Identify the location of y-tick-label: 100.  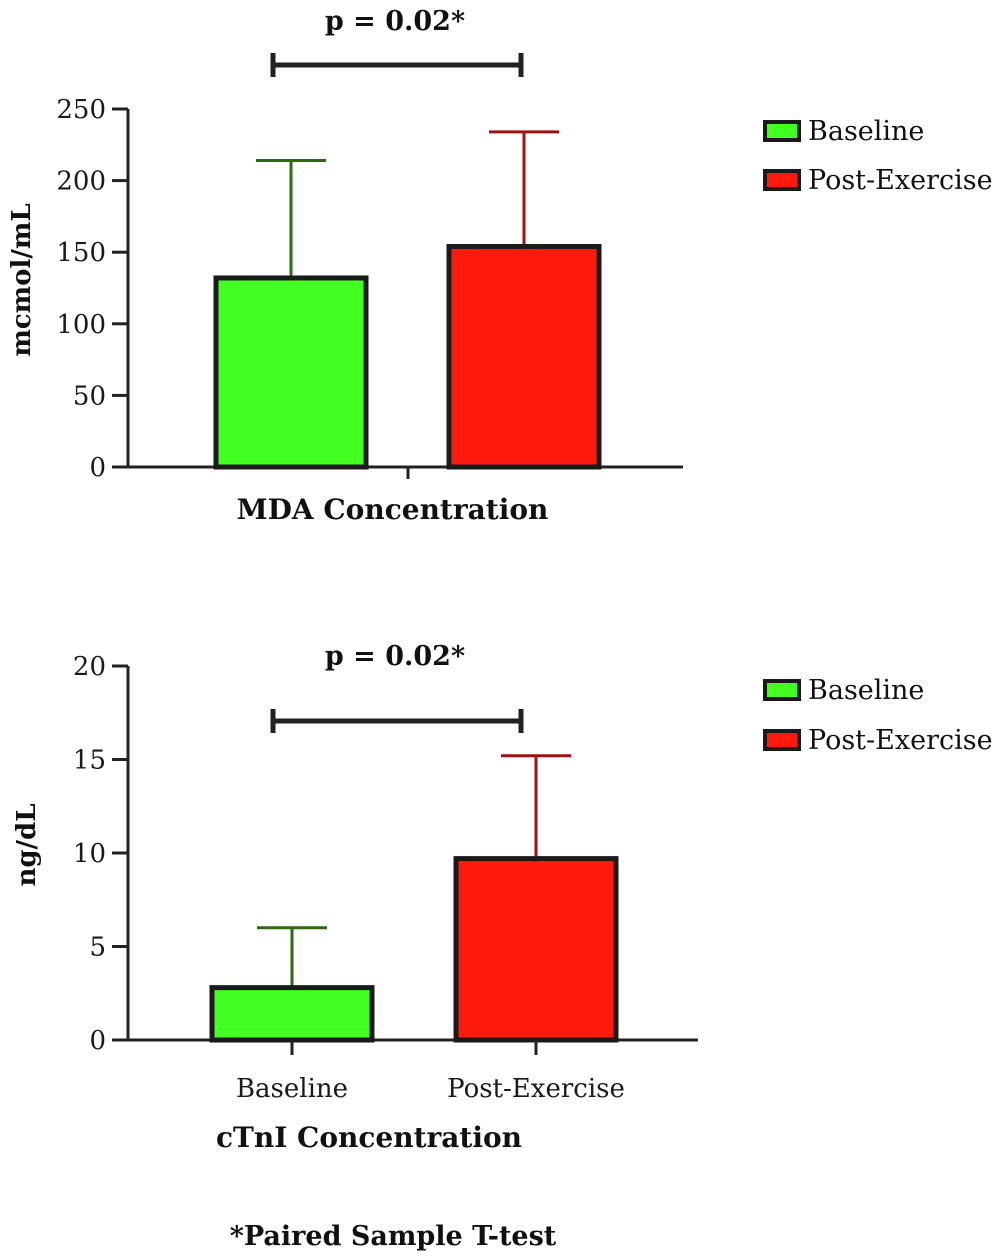
(81, 325).